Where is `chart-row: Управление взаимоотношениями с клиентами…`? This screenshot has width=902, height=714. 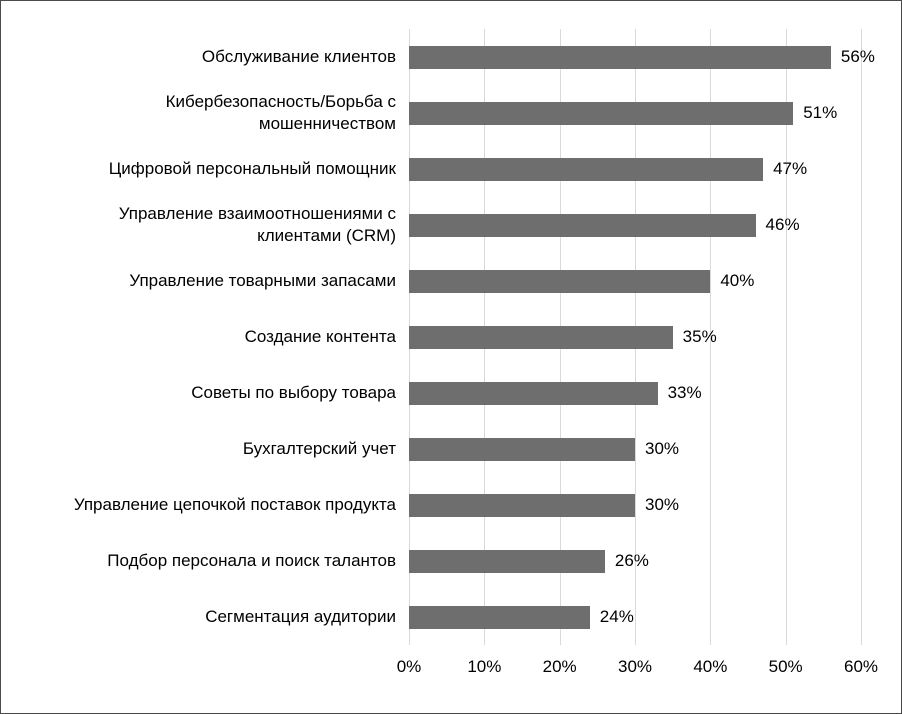
chart-row: Управление взаимоотношениями с клиентами… is located at coordinates (431, 225).